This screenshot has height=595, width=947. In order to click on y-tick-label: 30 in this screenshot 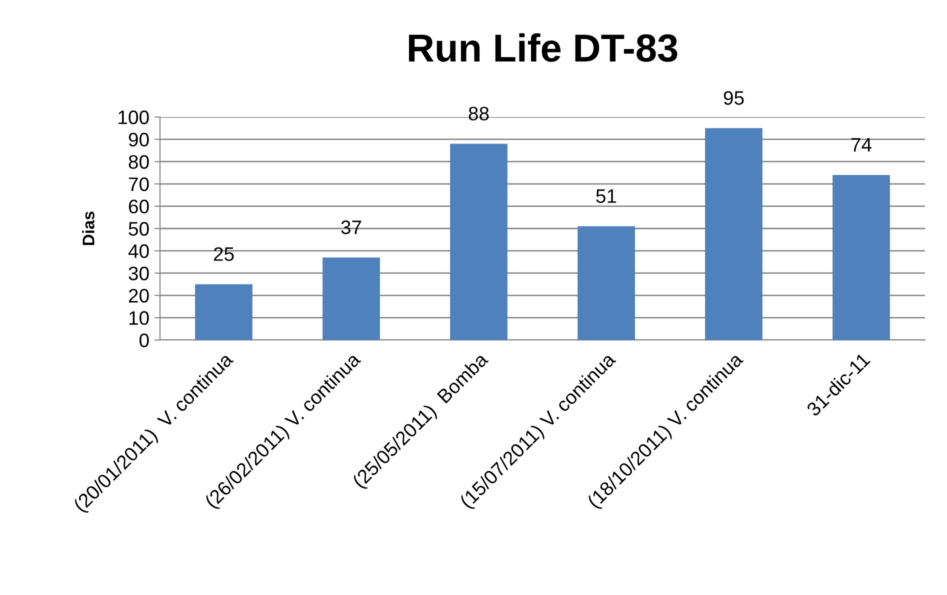, I will do `click(138, 273)`.